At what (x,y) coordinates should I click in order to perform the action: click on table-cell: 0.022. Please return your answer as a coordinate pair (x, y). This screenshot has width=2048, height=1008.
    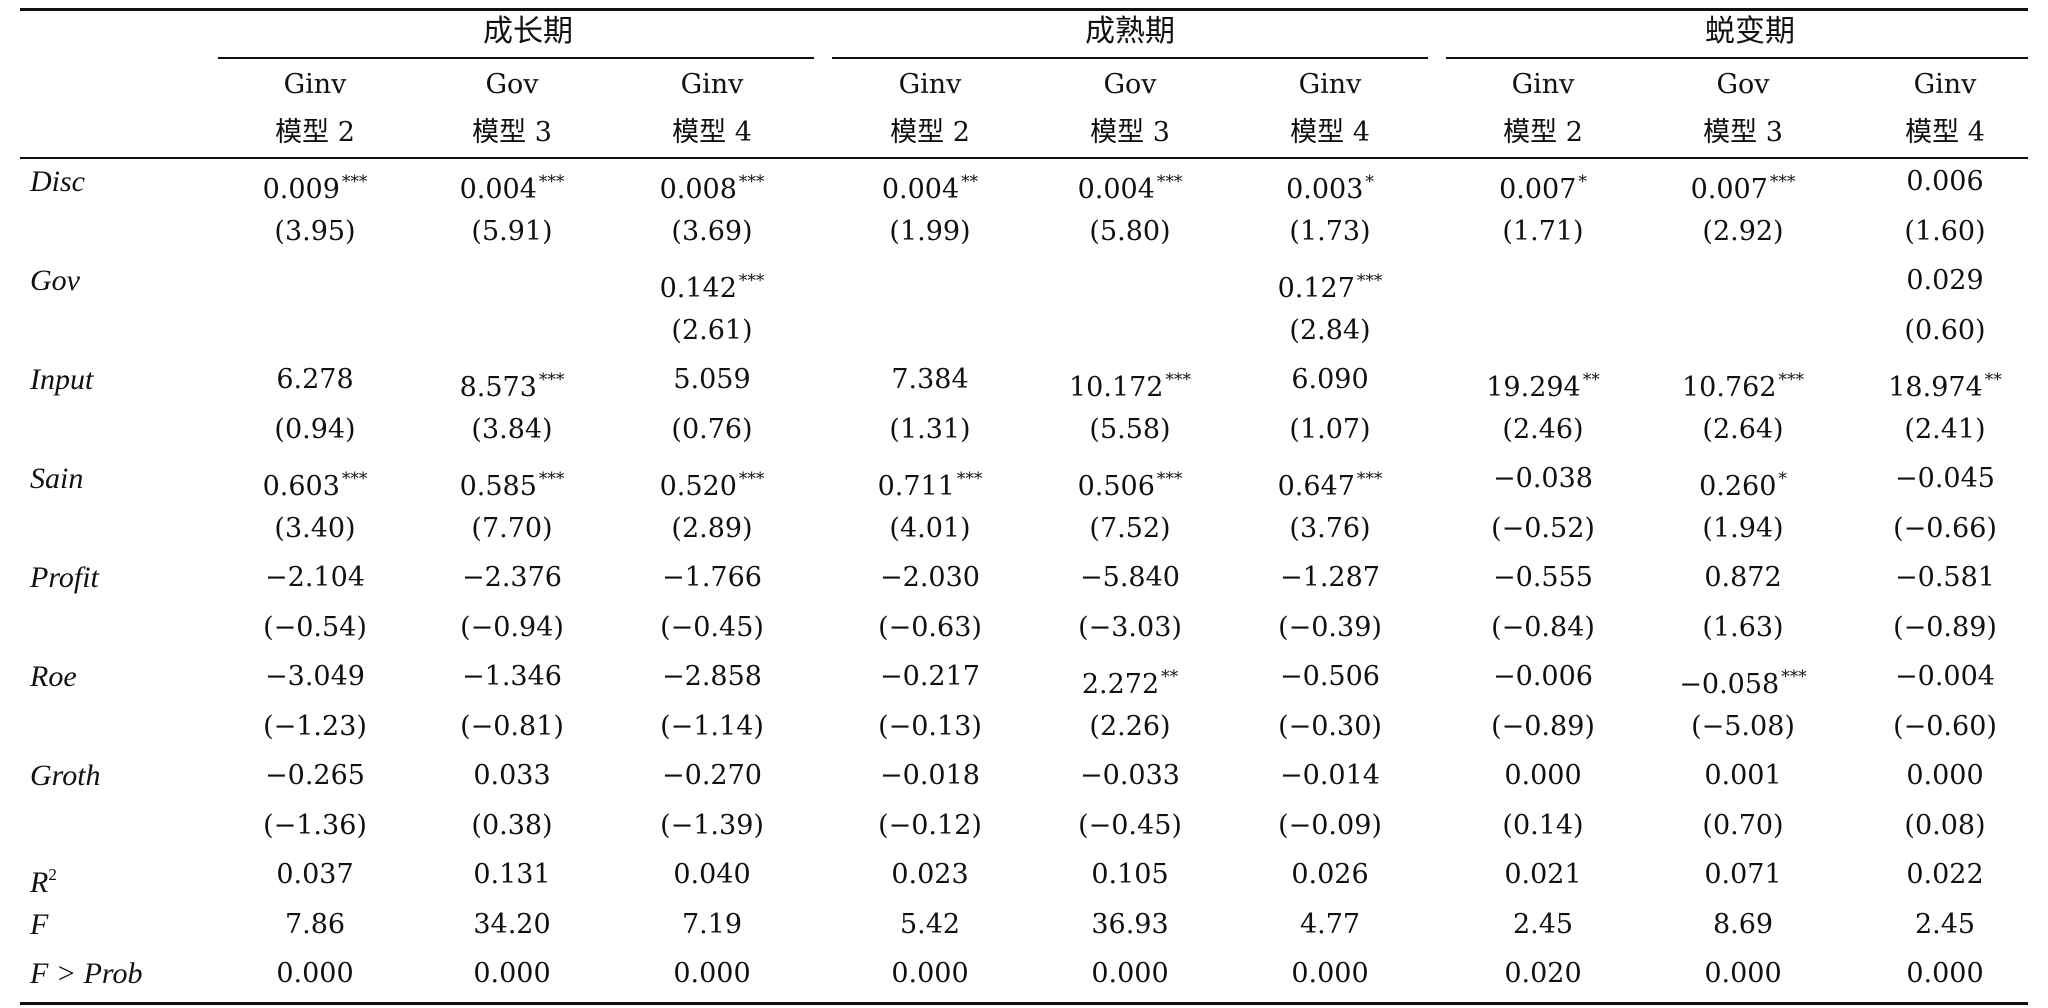
    Looking at the image, I should click on (1945, 875).